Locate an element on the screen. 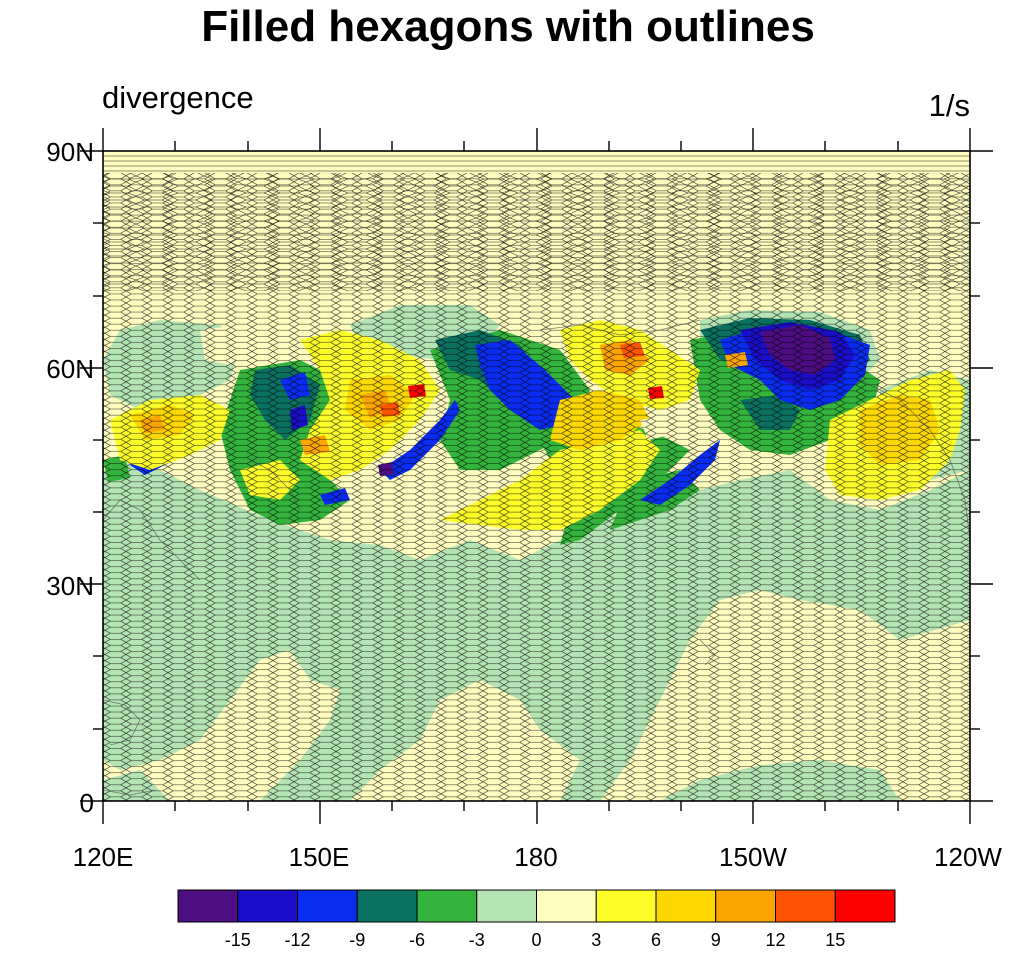 This screenshot has height=955, width=1016. colorbar-label: 15 is located at coordinates (835, 940).